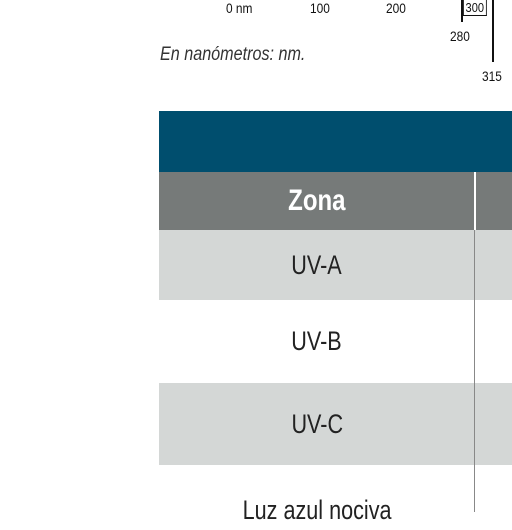 The height and width of the screenshot is (530, 512). Describe the element at coordinates (396, 8) in the screenshot. I see `axis-label: 200` at that location.